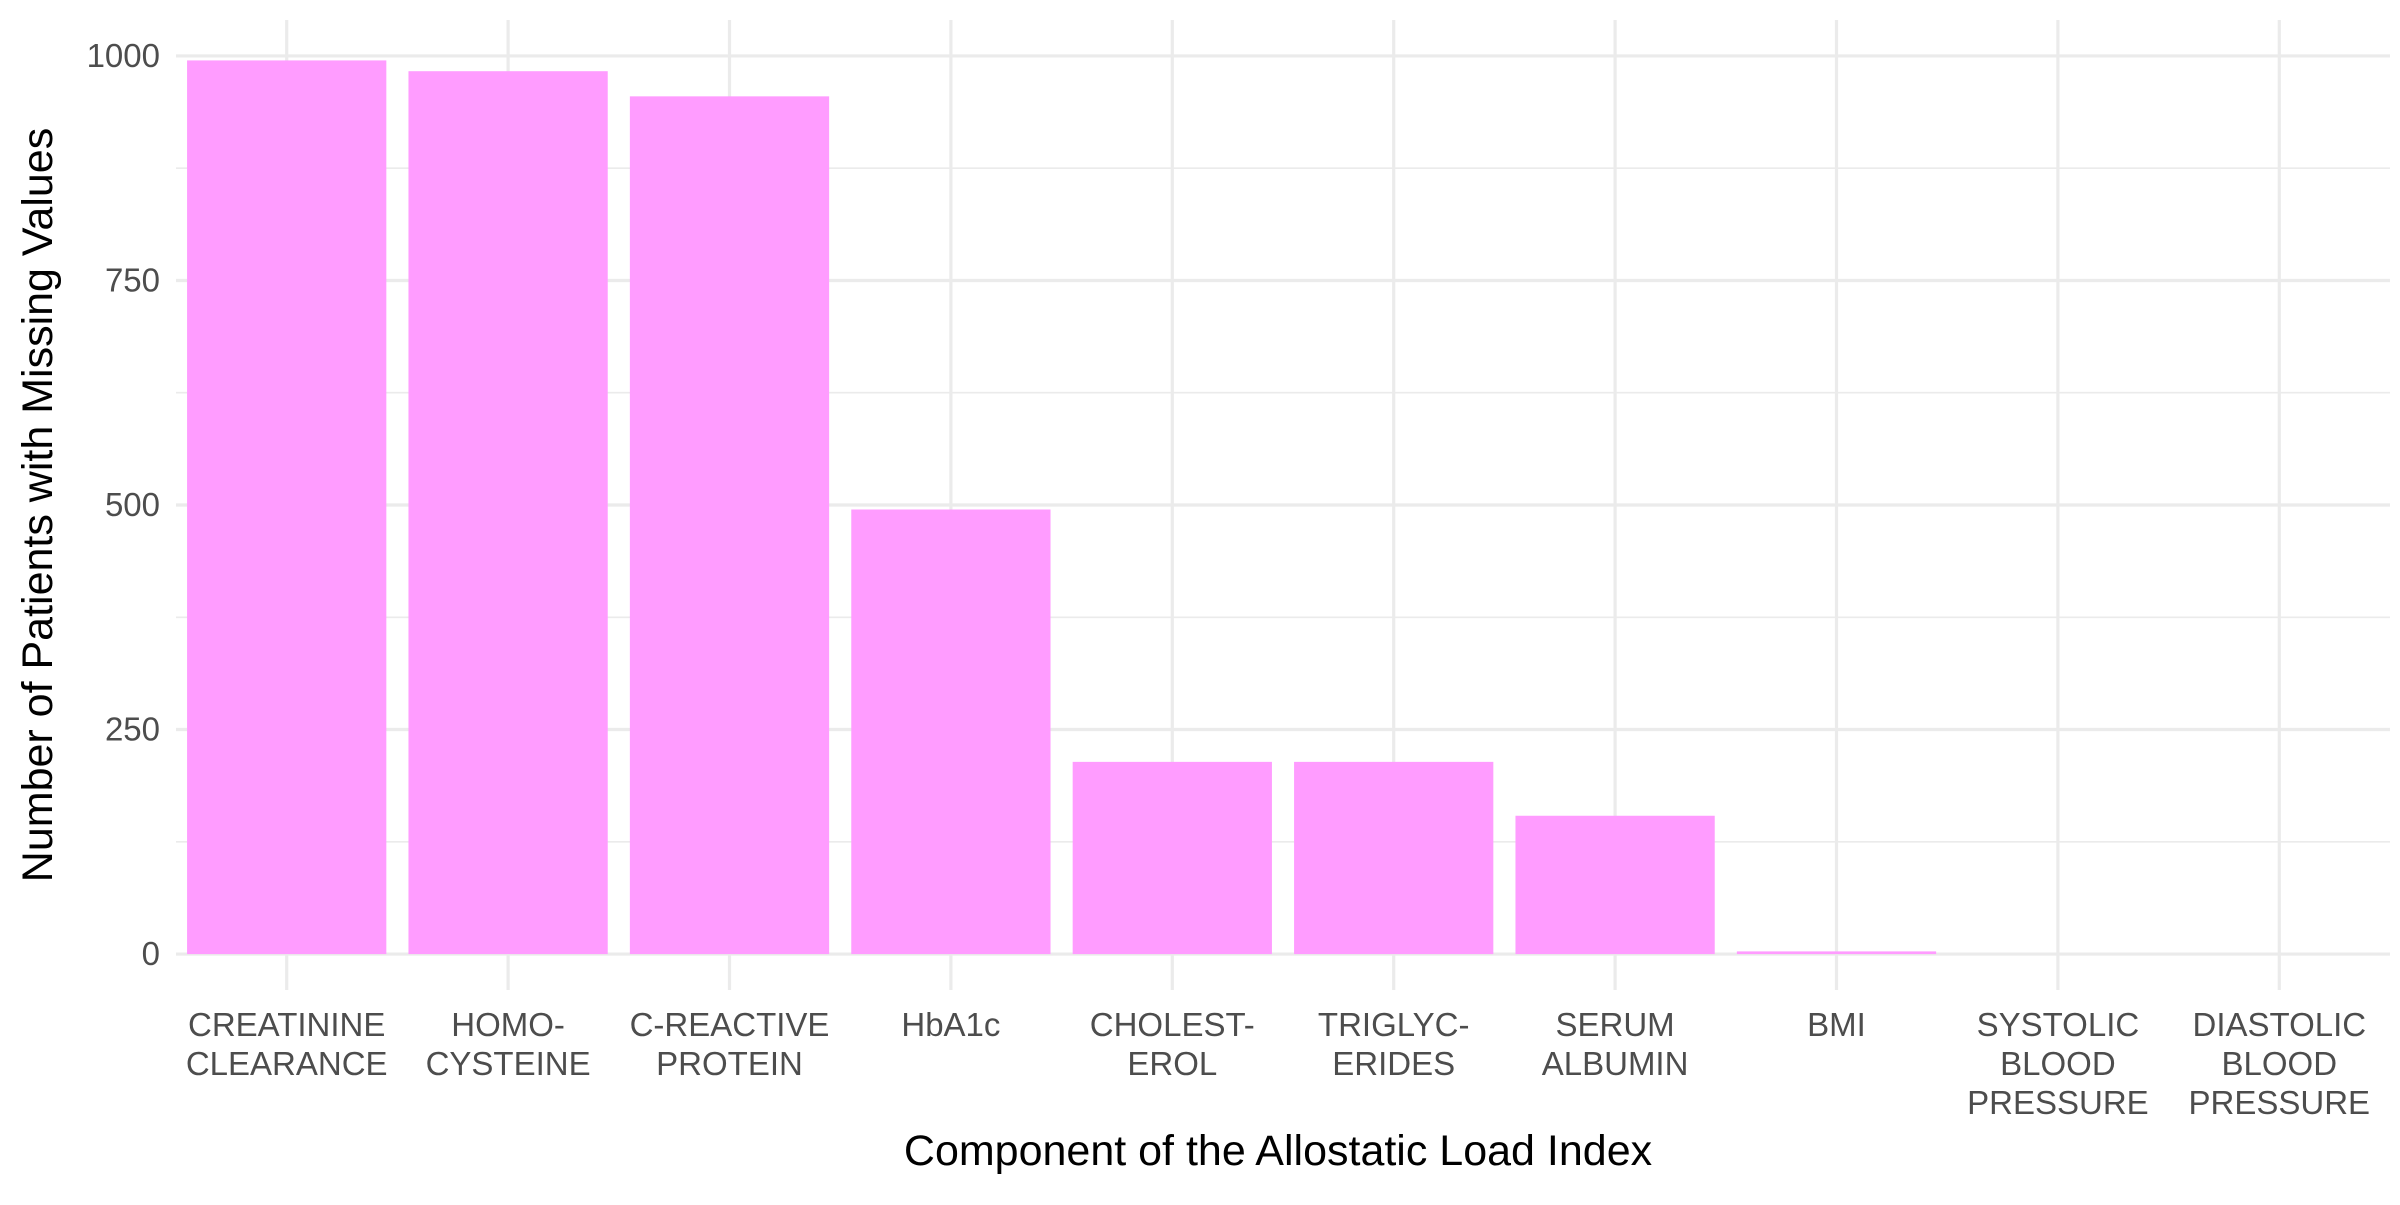 Image resolution: width=2400 pixels, height=1205 pixels. What do you see at coordinates (132, 279) in the screenshot?
I see `y-tick-label: 750` at bounding box center [132, 279].